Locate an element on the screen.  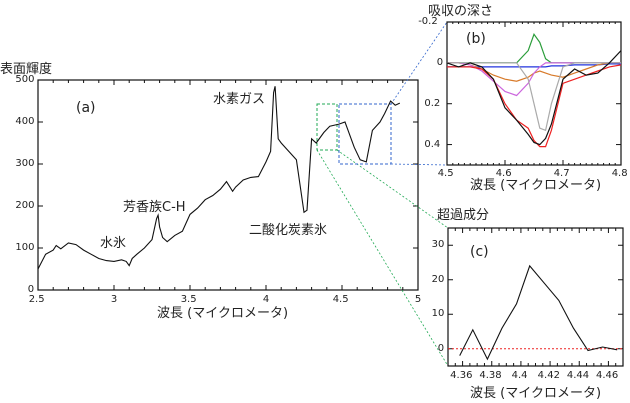
y-tick-label: 500 is located at coordinates (25, 79).